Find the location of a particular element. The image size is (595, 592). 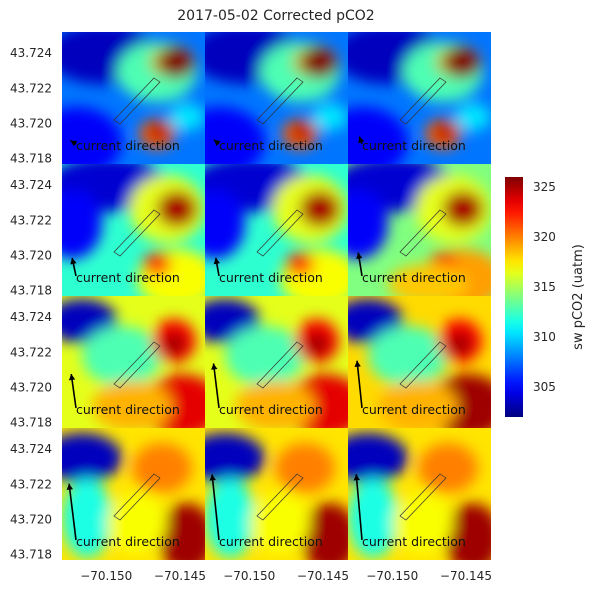

chart-title: 2017-05-02 Corrected pCO2 is located at coordinates (275, 16).